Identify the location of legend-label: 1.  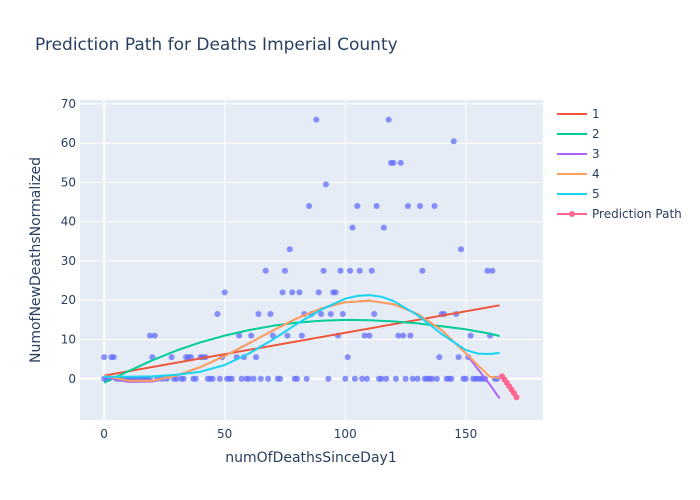
(596, 114).